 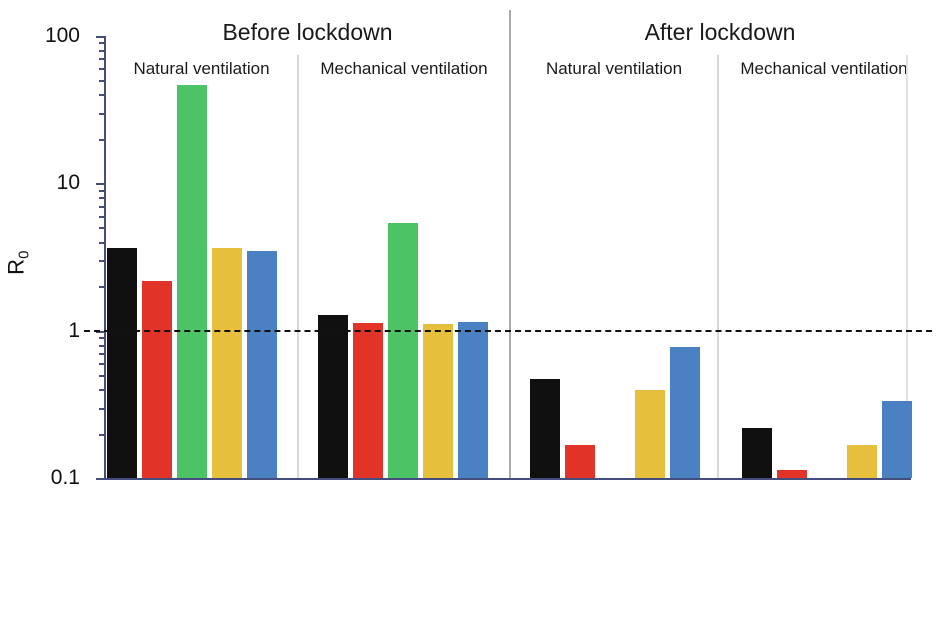 I want to click on bar-after-lockdown-natural-ventilation-supermarket, so click(x=580, y=461).